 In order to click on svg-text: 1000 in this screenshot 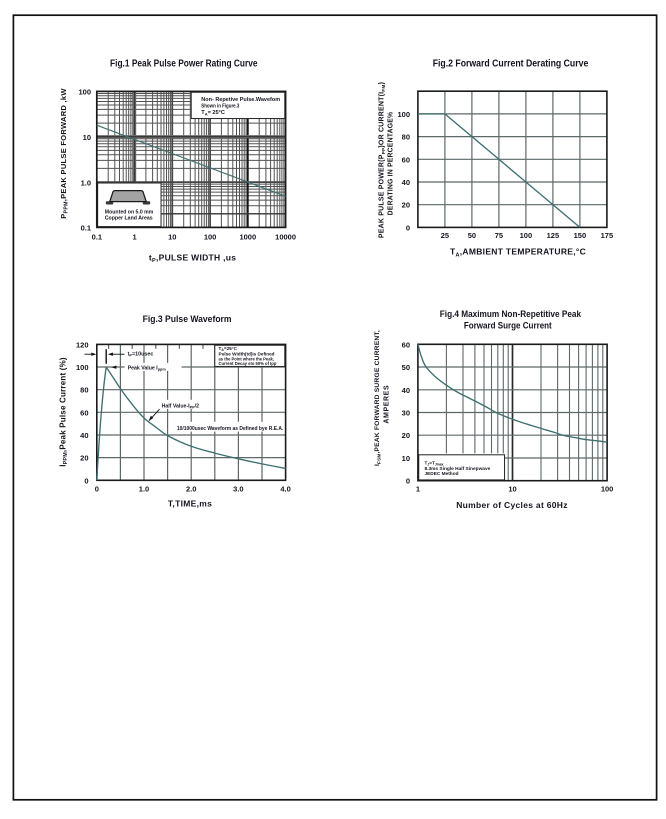, I will do `click(247, 237)`.